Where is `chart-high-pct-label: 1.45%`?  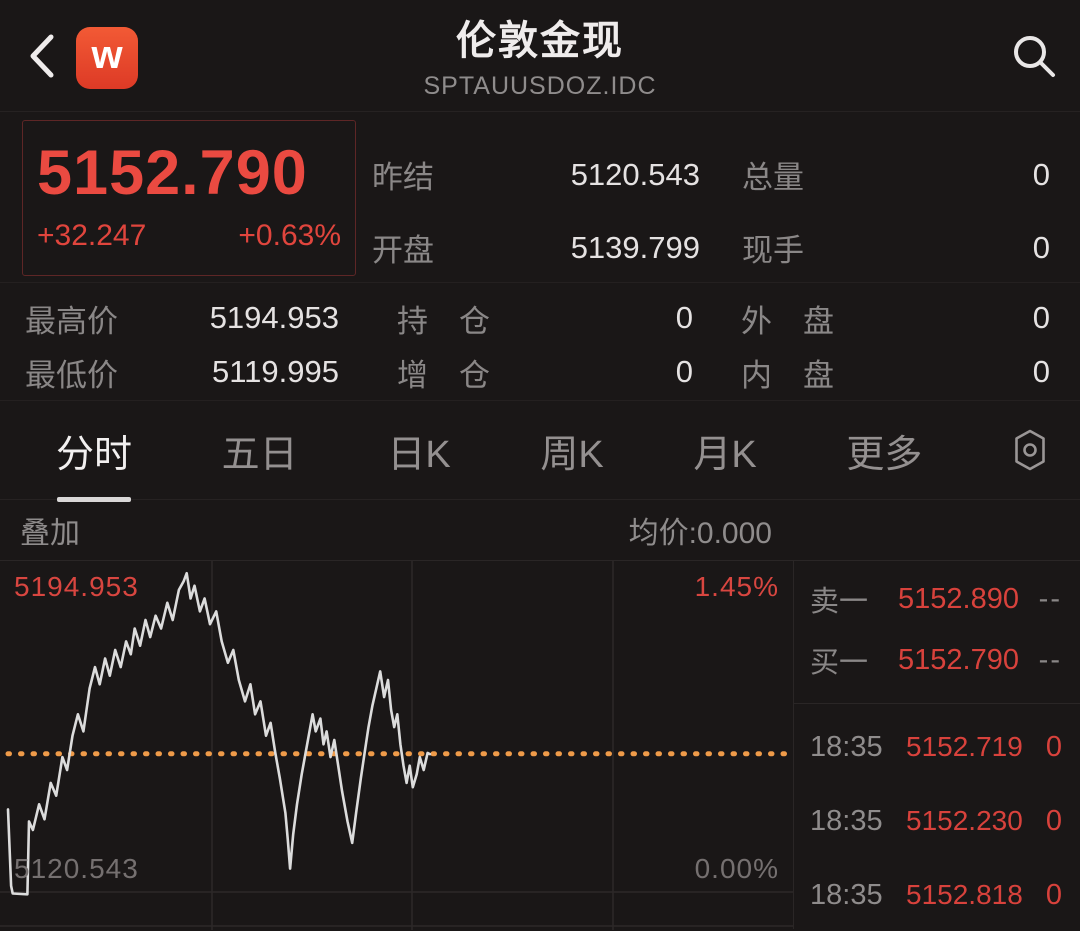 chart-high-pct-label: 1.45% is located at coordinates (736, 586).